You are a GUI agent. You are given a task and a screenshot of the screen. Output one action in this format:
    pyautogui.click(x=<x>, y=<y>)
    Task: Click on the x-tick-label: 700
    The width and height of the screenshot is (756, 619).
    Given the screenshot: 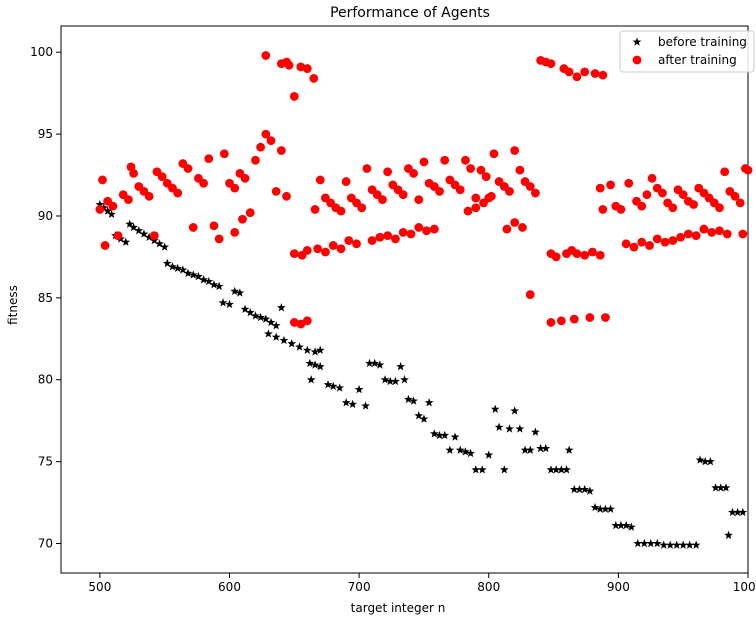 What is the action you would take?
    pyautogui.click(x=359, y=587)
    